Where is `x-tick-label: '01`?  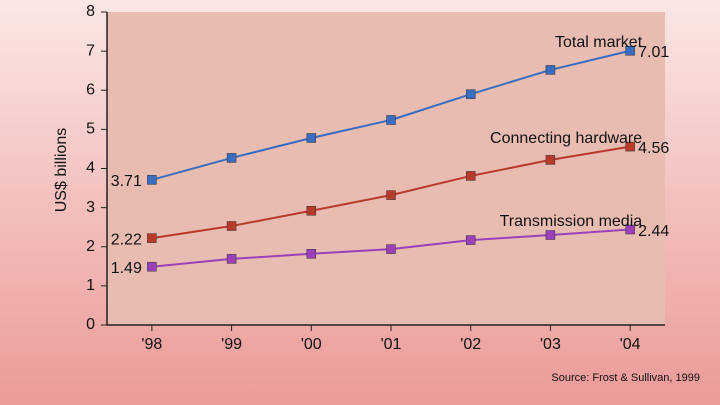 x-tick-label: '01 is located at coordinates (391, 344).